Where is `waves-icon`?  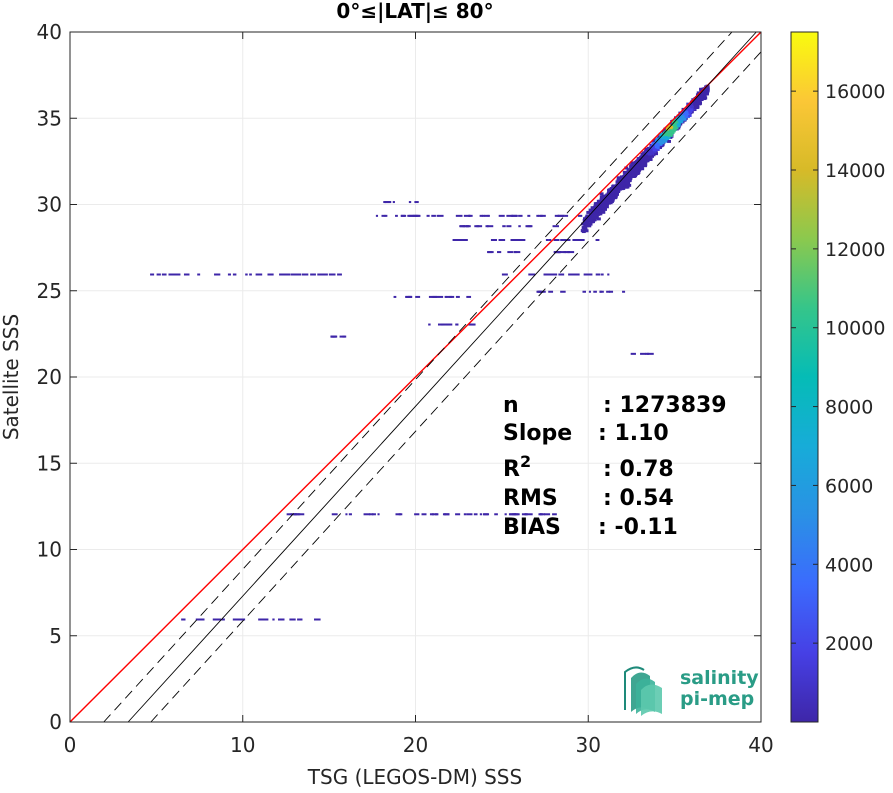
waves-icon is located at coordinates (643, 691).